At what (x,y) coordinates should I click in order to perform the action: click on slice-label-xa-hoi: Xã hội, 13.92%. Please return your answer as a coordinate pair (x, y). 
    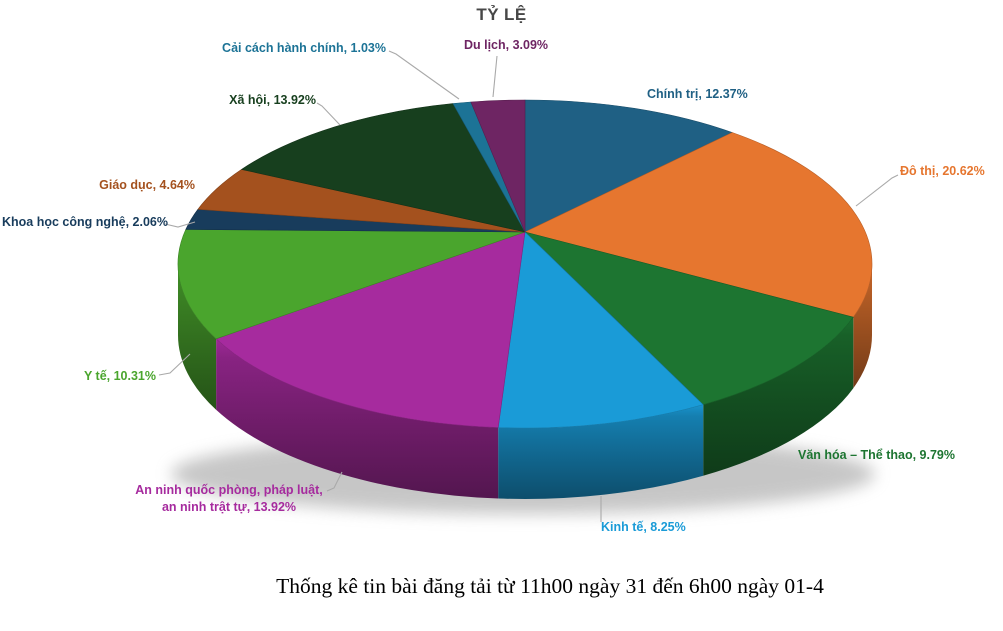
    Looking at the image, I should click on (272, 100).